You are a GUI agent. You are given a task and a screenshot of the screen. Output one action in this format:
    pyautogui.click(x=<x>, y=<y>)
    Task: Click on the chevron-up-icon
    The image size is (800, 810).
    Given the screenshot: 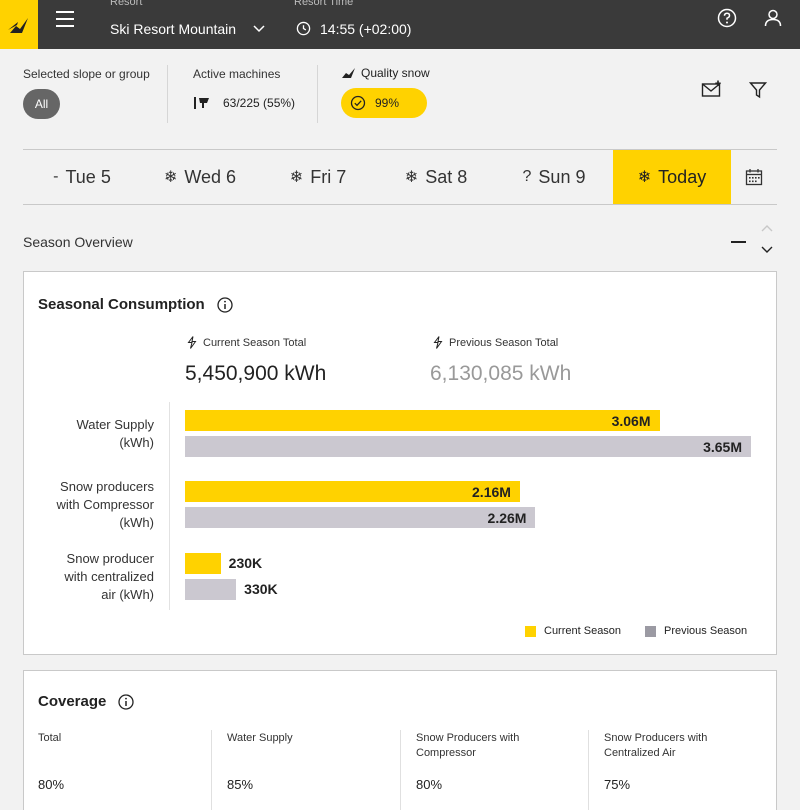 What is the action you would take?
    pyautogui.click(x=767, y=228)
    